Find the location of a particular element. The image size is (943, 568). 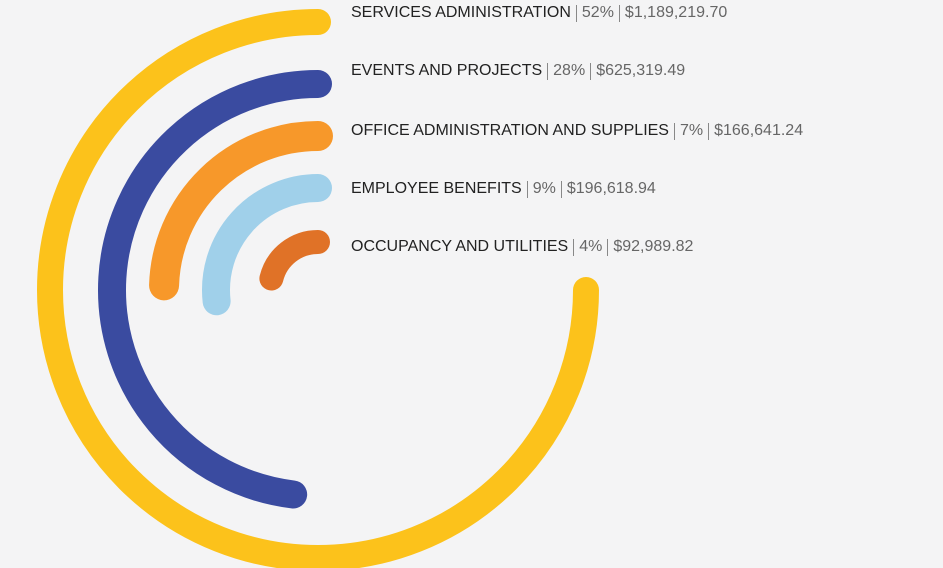

category-label: EVENTS AND PROJECTS is located at coordinates (447, 70).